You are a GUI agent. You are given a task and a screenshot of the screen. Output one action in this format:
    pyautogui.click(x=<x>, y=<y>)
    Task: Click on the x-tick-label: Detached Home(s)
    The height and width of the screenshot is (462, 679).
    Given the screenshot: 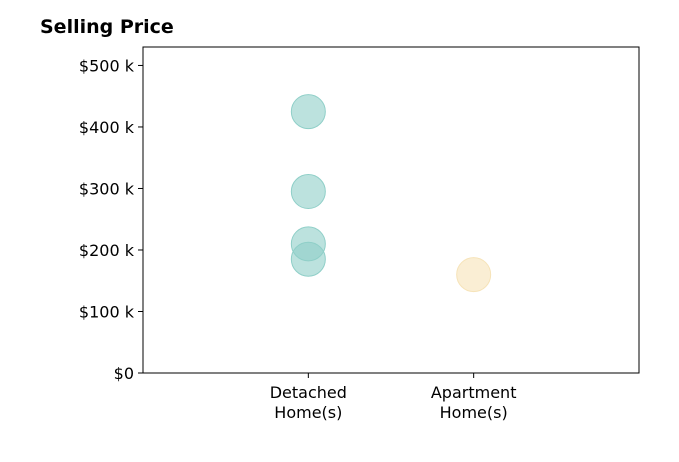 What is the action you would take?
    pyautogui.click(x=308, y=402)
    